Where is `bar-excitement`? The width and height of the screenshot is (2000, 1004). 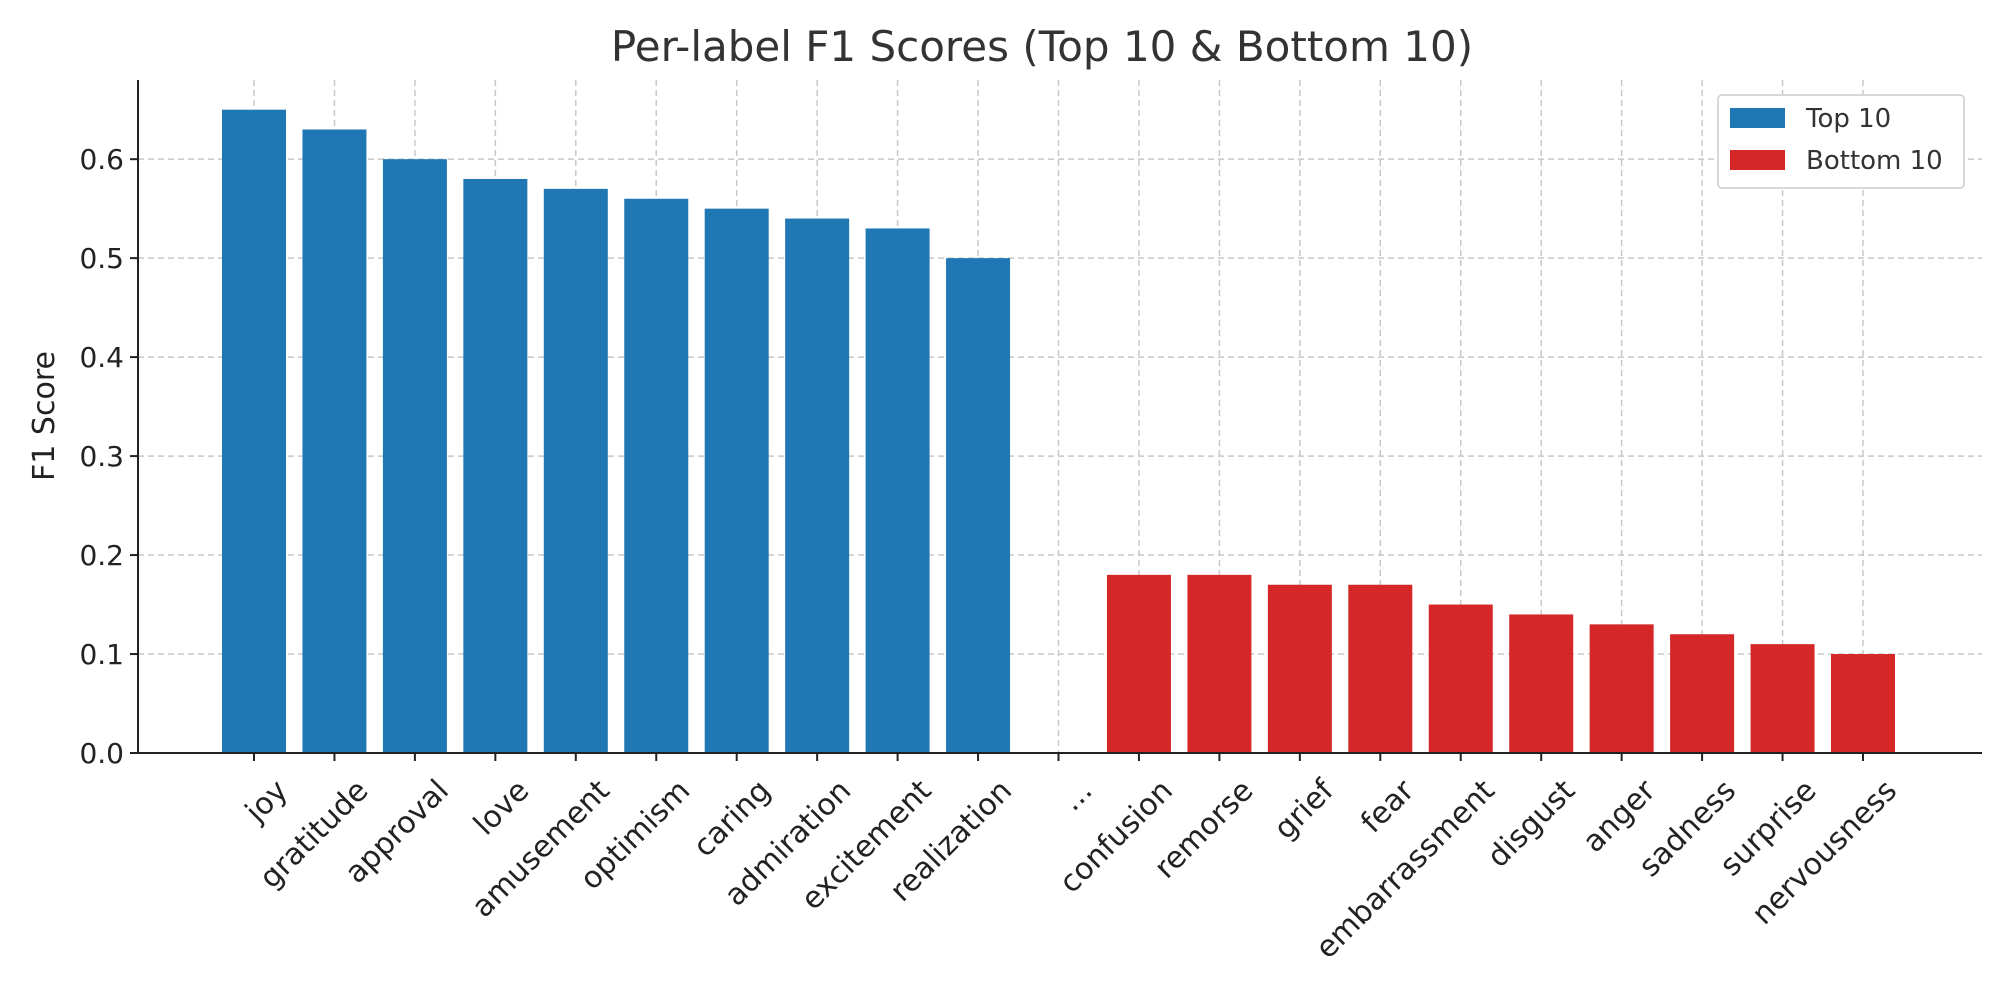
bar-excitement is located at coordinates (897, 491).